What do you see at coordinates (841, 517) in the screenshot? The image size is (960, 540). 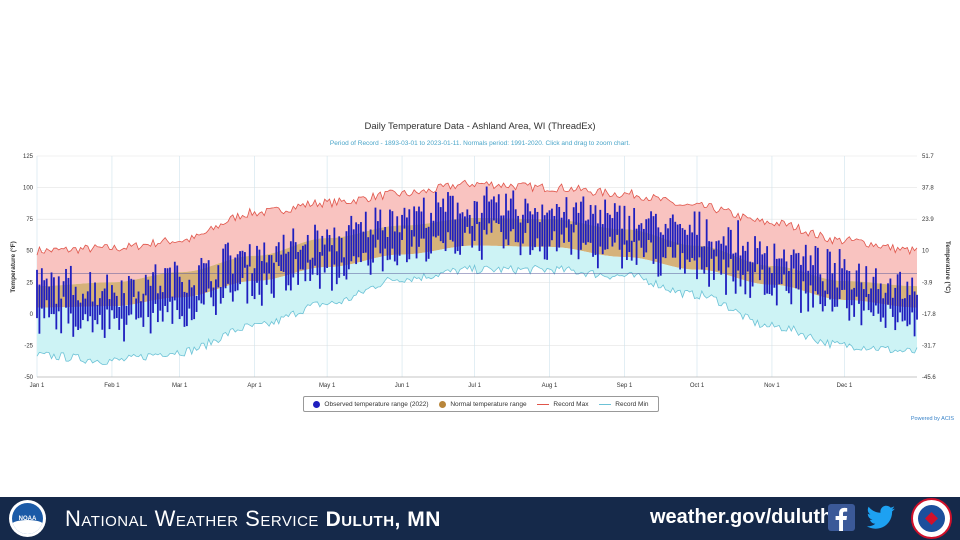 I see `facebook-icon` at bounding box center [841, 517].